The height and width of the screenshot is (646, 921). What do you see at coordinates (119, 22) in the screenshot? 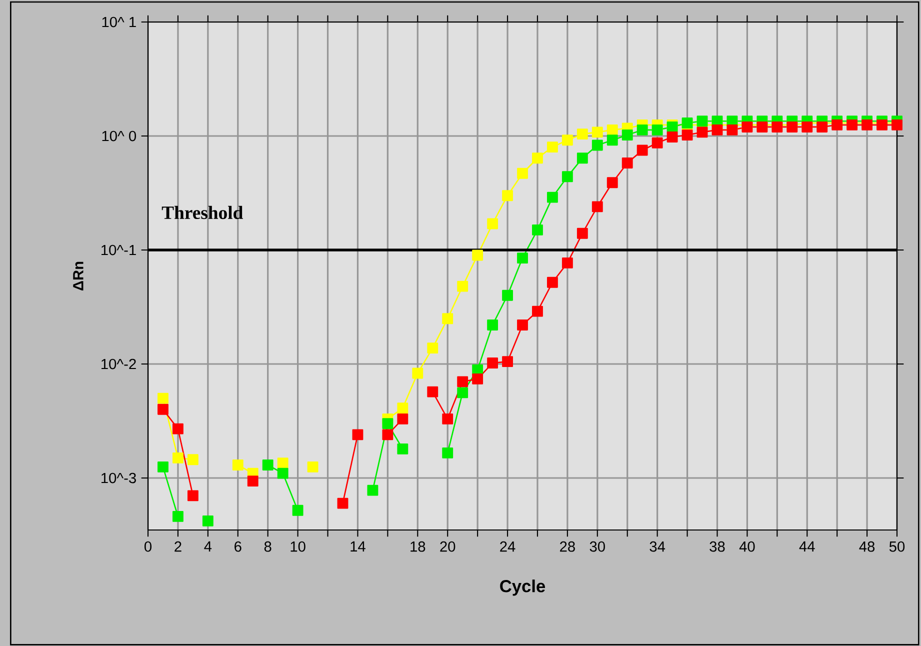
I see `y-tick-label: 10^ 1` at bounding box center [119, 22].